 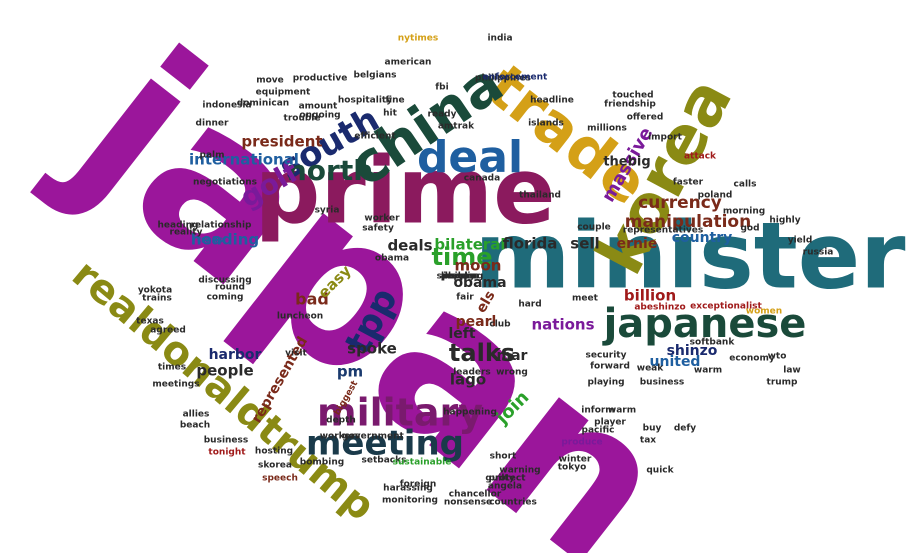 What do you see at coordinates (394, 101) in the screenshot?
I see `word: fine` at bounding box center [394, 101].